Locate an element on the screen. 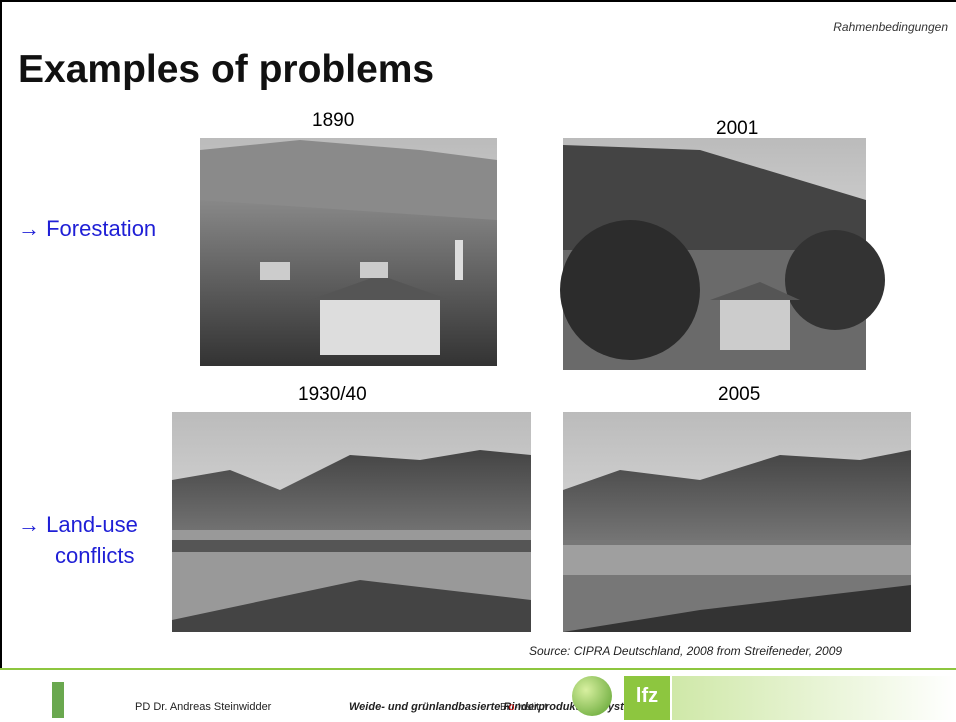  logo-circle is located at coordinates (592, 696).